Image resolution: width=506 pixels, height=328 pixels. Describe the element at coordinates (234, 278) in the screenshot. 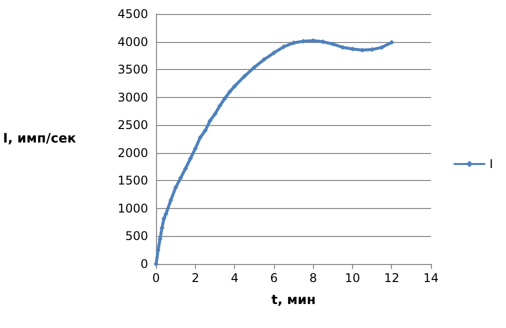

I see `x-tick-label: 4` at that location.